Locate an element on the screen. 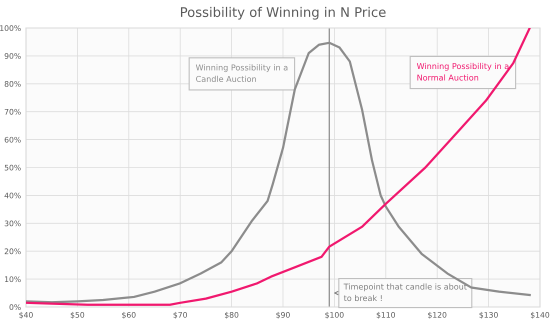 The width and height of the screenshot is (553, 326). ref-line-label: Timepoint that candle is about to break ! is located at coordinates (405, 292).